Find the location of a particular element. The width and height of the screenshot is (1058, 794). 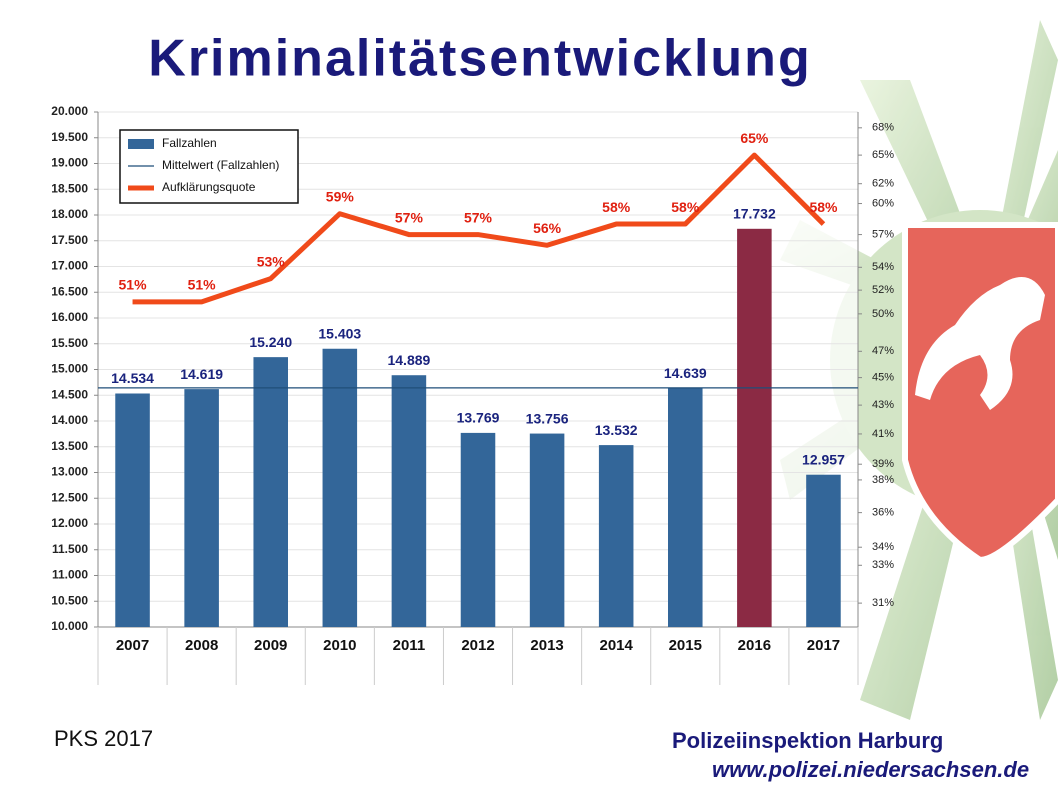

y-tick-label: 17.000 is located at coordinates (69, 266).